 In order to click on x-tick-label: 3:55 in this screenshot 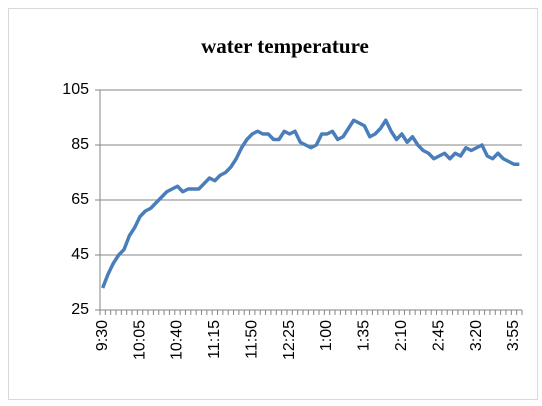, I will do `click(513, 335)`.